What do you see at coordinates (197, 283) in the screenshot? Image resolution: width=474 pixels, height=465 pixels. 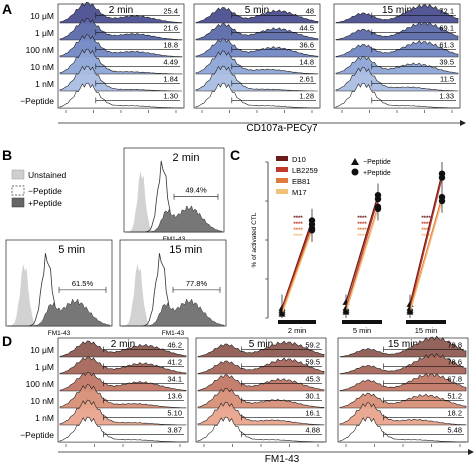 I see `gate-percentage: 77.8%` at bounding box center [197, 283].